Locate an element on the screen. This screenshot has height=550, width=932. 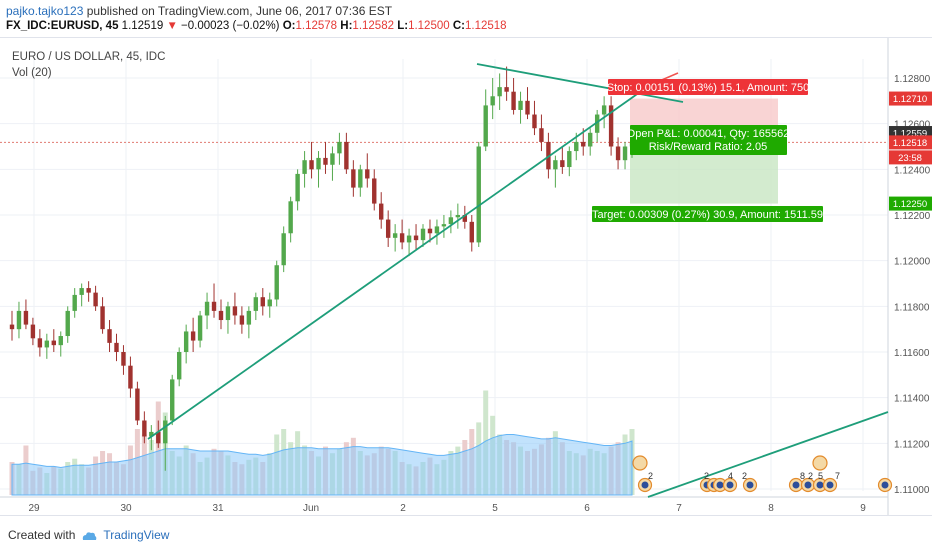
x-tick-label: 31 is located at coordinates (218, 508).